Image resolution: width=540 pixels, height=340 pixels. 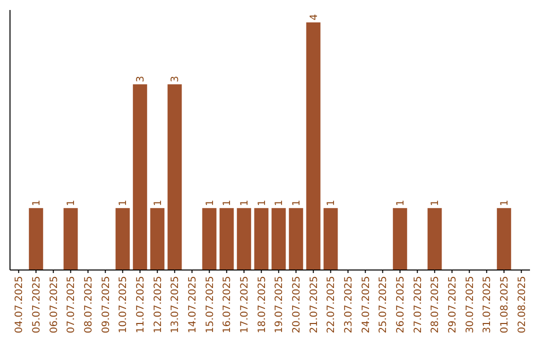 What do you see at coordinates (522, 305) in the screenshot?
I see `x-tick-label: 02.08.2025` at bounding box center [522, 305].